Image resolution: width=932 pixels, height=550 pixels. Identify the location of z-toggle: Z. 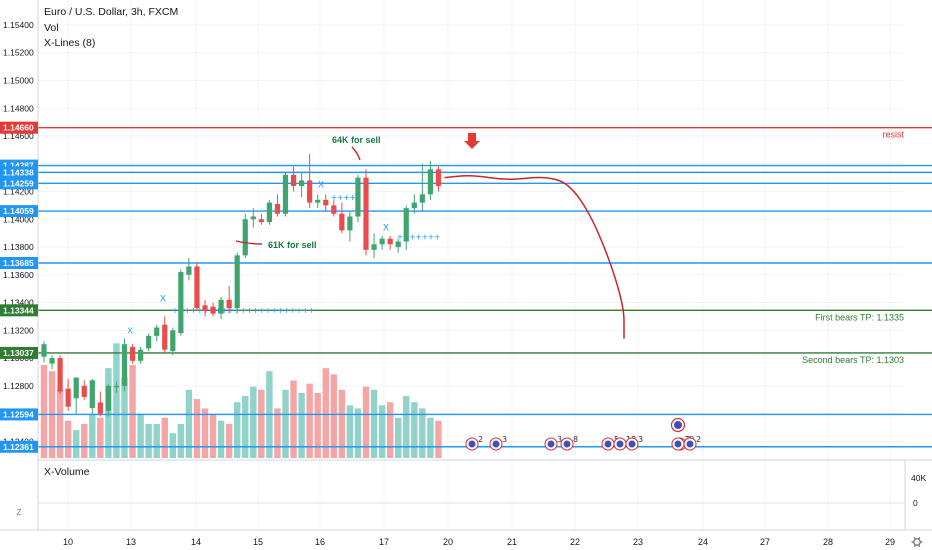
(19, 512).